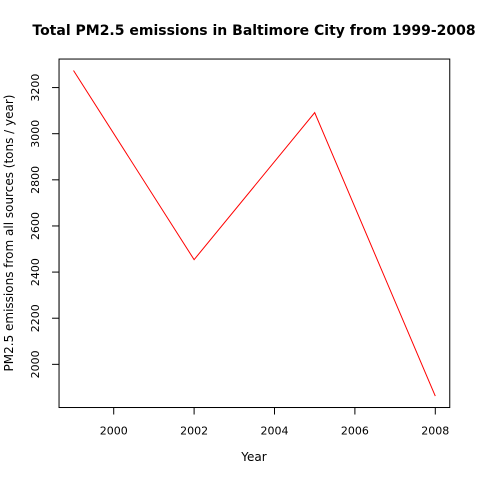 The width and height of the screenshot is (480, 480). Describe the element at coordinates (35, 226) in the screenshot. I see `y-tick-label: 2600` at that location.